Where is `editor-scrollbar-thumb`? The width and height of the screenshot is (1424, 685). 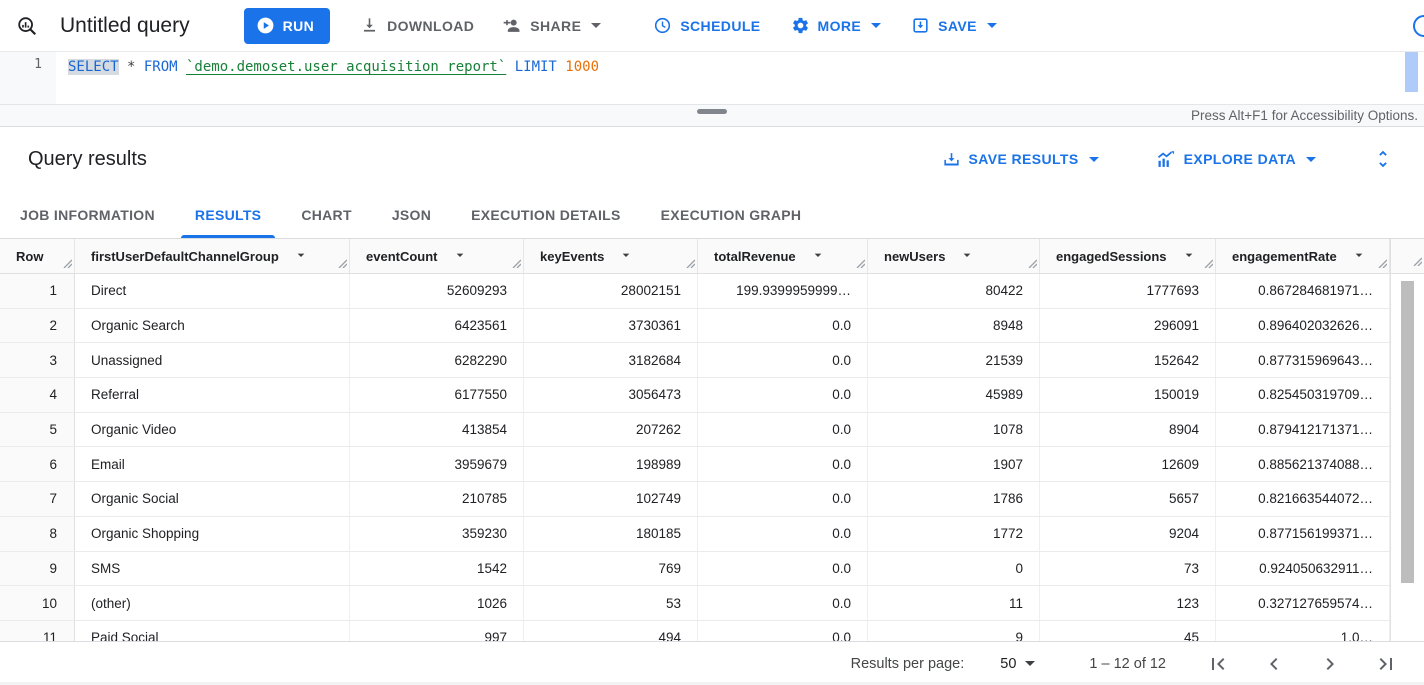 editor-scrollbar-thumb is located at coordinates (1411, 72).